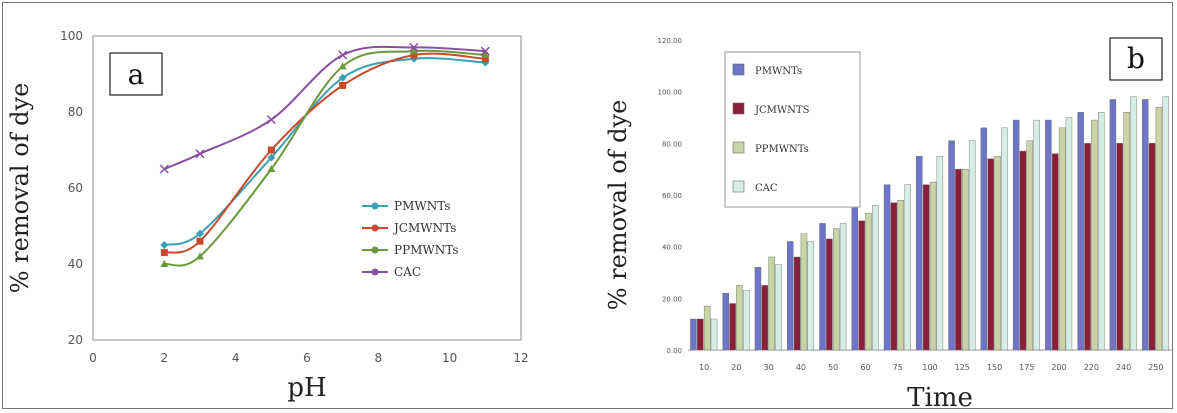 Image resolution: width=1177 pixels, height=413 pixels. What do you see at coordinates (424, 228) in the screenshot?
I see `chart-a-legend-label: JCMWNTs` at bounding box center [424, 228].